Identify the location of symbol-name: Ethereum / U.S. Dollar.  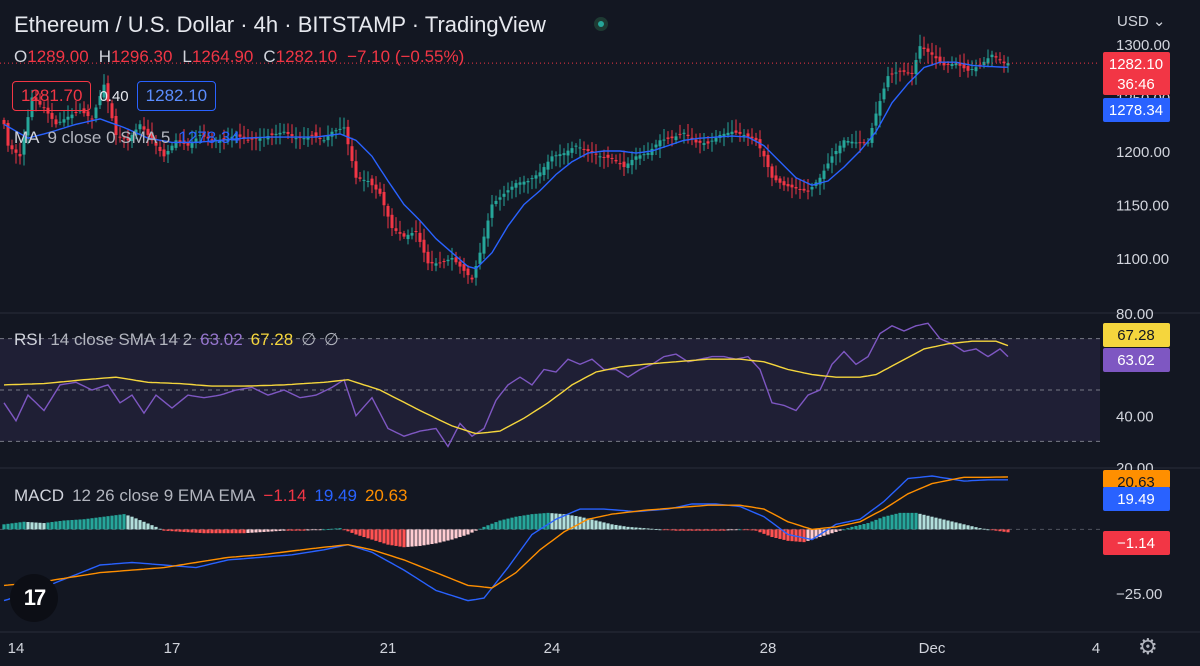
(124, 24).